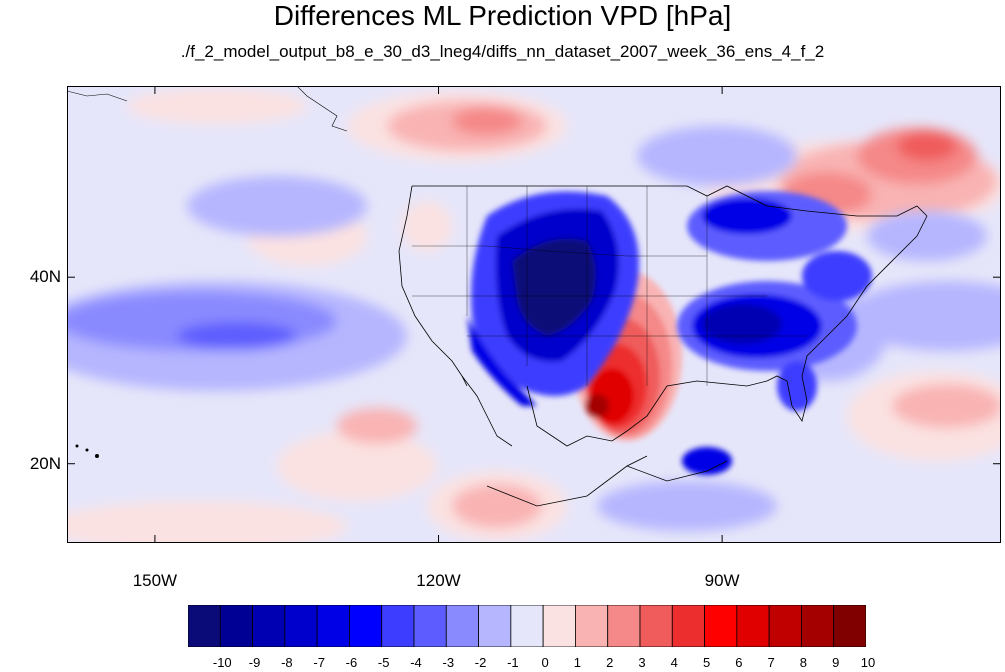 The image size is (1005, 672). Describe the element at coordinates (416, 662) in the screenshot. I see `colorbar-tick-label: -4` at that location.